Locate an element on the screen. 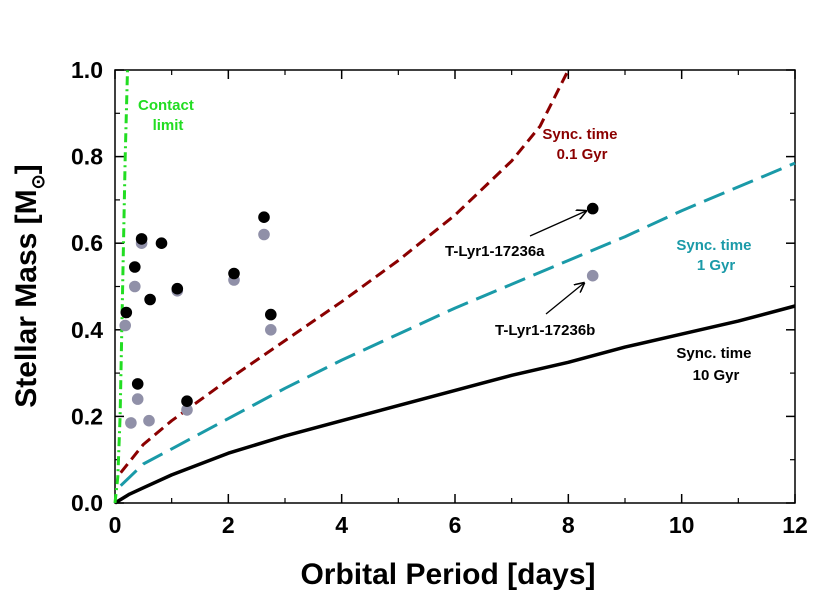 Image resolution: width=830 pixels, height=593 pixels. x-tick-label: 12 is located at coordinates (795, 525).